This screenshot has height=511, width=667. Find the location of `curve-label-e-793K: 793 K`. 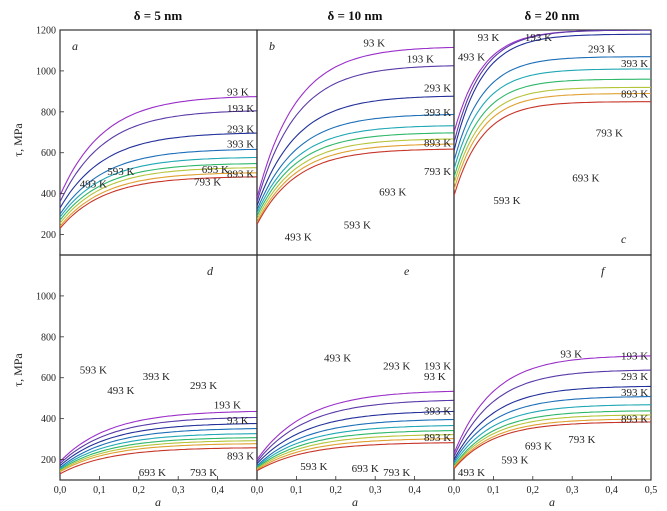

curve-label-e-793K: 793 K is located at coordinates (396, 473).